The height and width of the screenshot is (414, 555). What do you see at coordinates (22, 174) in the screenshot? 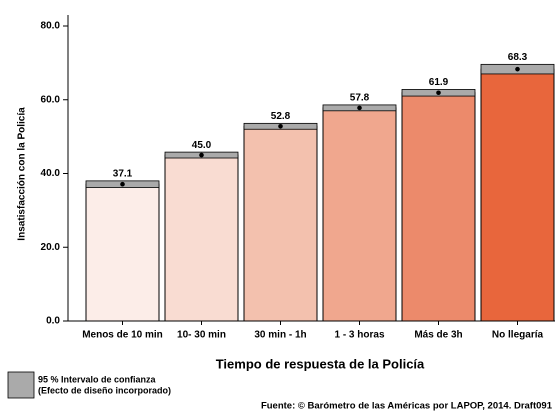
I see `y-axis-label: Insatisfacción con la Policía` at bounding box center [22, 174].